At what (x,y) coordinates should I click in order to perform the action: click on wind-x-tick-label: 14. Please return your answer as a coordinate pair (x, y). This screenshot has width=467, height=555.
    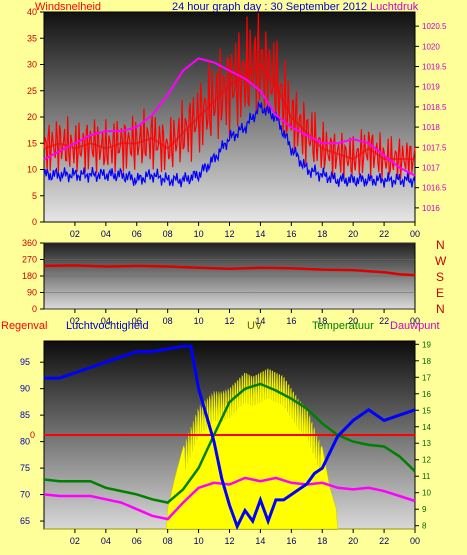
    Looking at the image, I should click on (260, 234).